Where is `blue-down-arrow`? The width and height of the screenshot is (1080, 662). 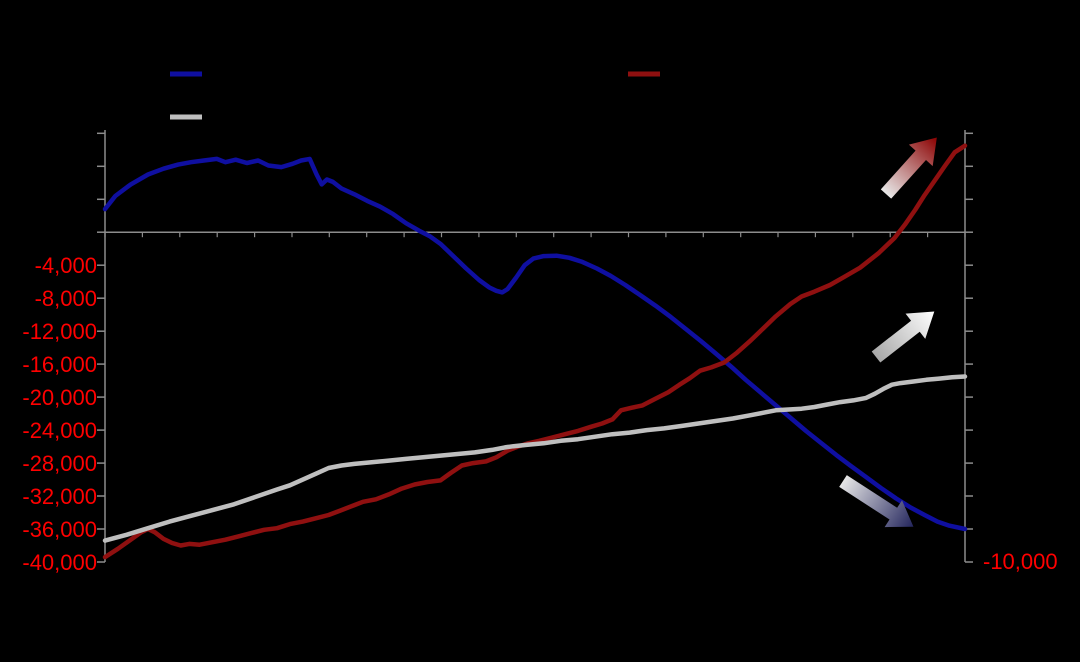 blue-down-arrow is located at coordinates (876, 501).